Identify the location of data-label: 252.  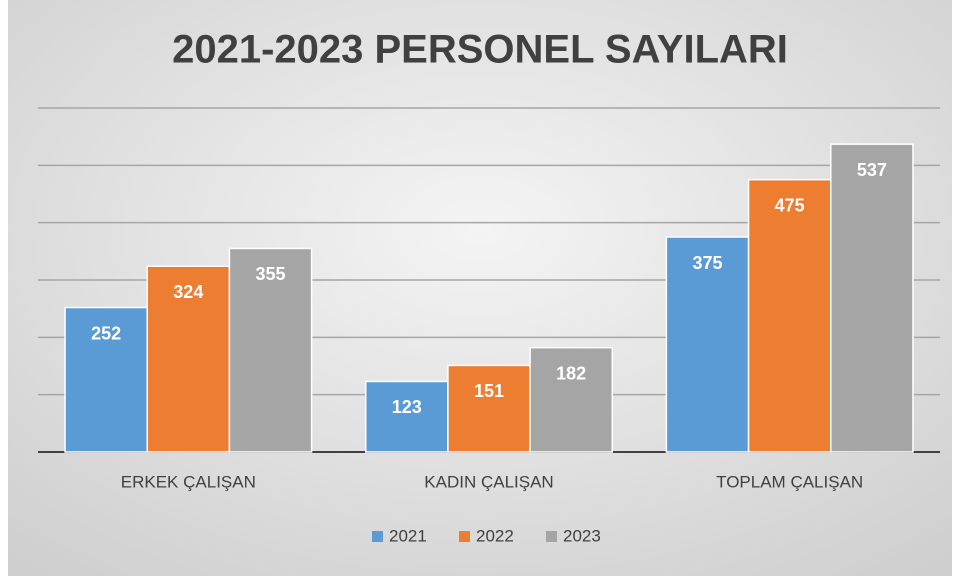
(106, 333).